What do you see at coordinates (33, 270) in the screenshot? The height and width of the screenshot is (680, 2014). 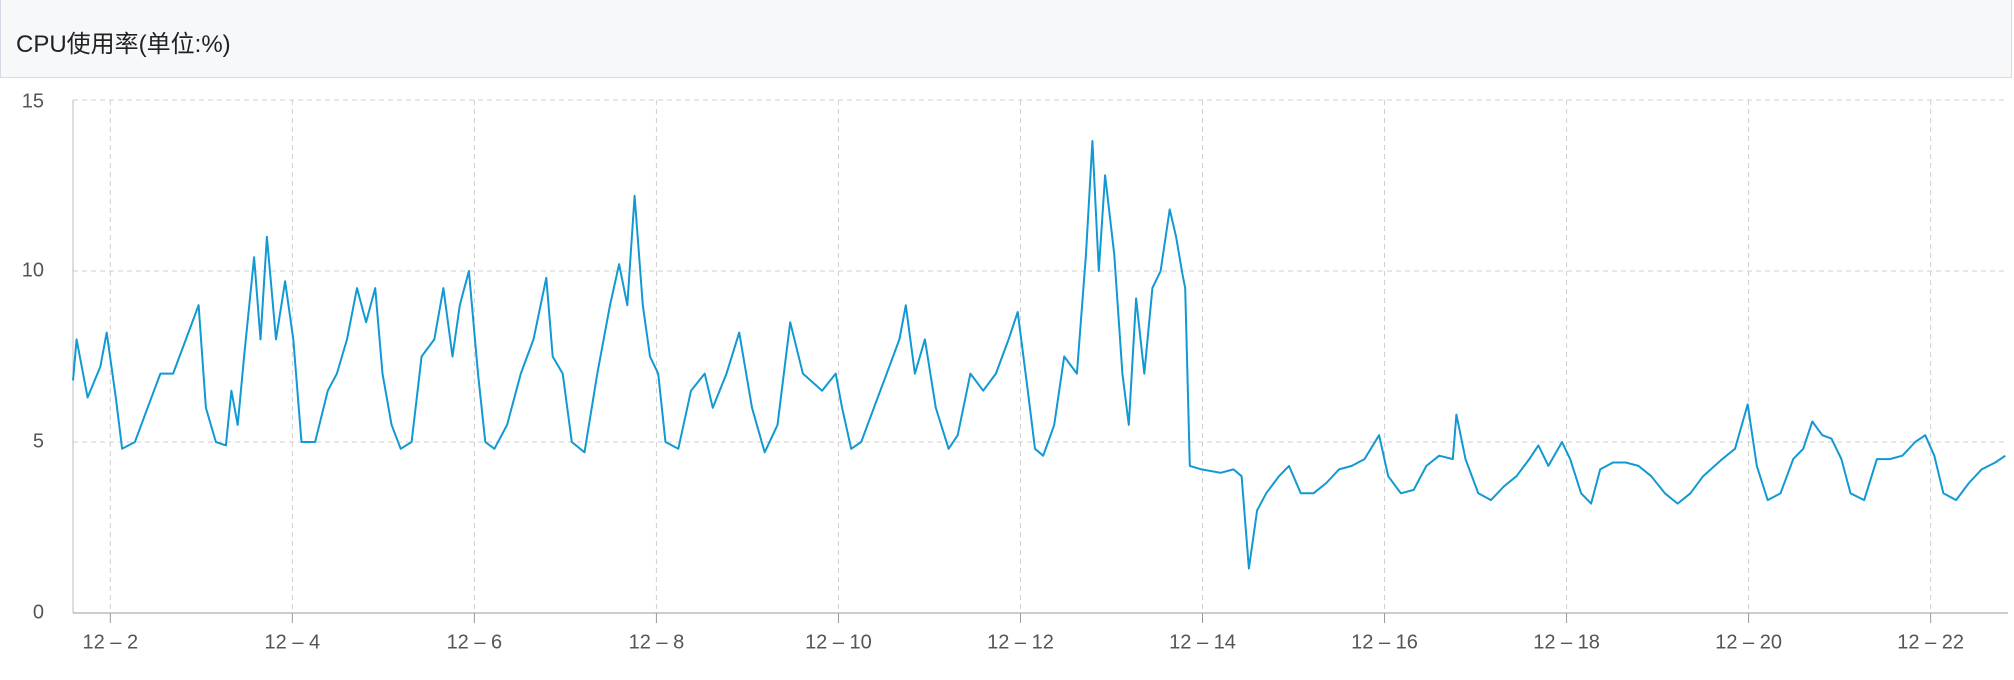 I see `y-tick-label: 10` at bounding box center [33, 270].